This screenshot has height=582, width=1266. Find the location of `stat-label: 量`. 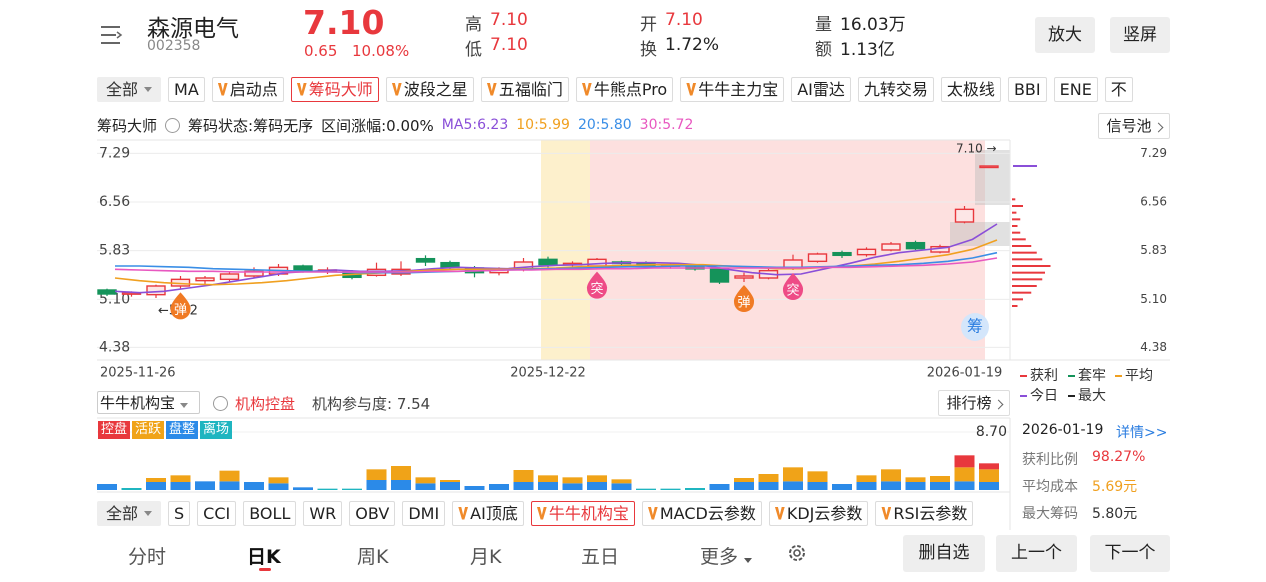

stat-label: 量 is located at coordinates (823, 25).